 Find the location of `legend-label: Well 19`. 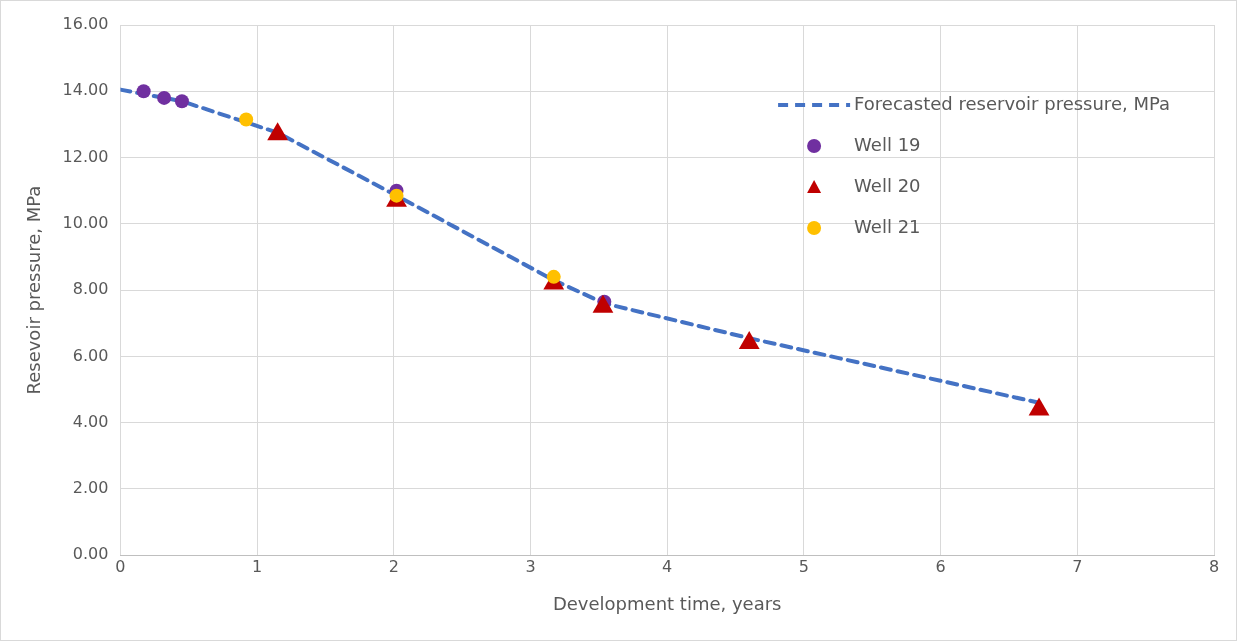

legend-label: Well 19 is located at coordinates (887, 144).